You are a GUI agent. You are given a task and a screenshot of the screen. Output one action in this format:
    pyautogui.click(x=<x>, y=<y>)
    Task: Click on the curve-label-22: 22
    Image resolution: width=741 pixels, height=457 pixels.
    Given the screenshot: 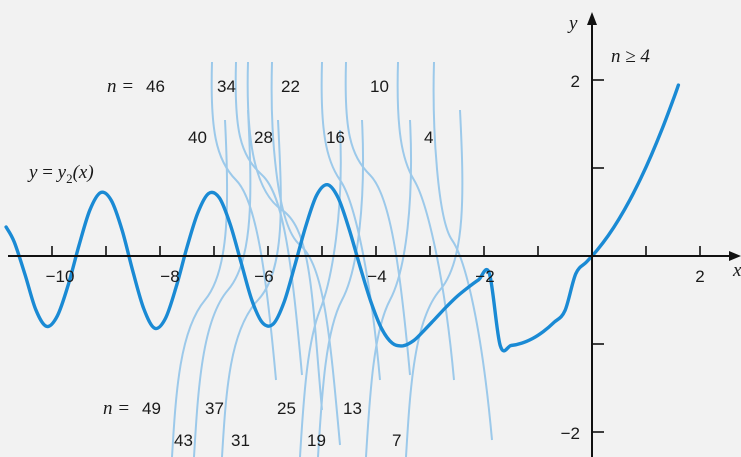 What is the action you would take?
    pyautogui.click(x=290, y=86)
    